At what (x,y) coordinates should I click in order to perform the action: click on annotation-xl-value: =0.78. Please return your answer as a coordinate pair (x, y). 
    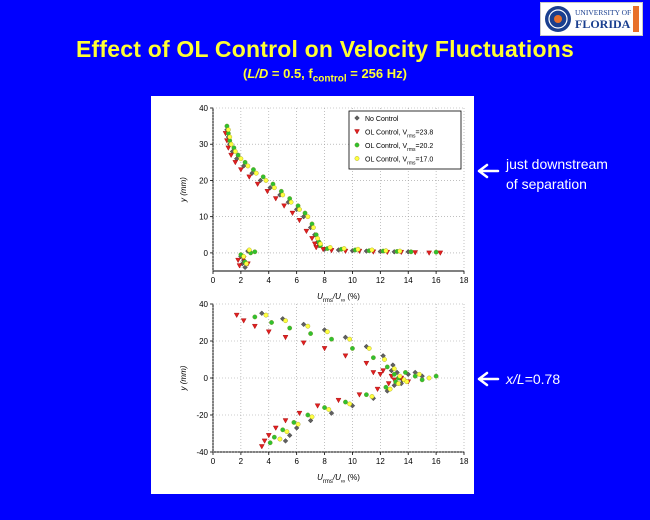
    Looking at the image, I should click on (542, 379).